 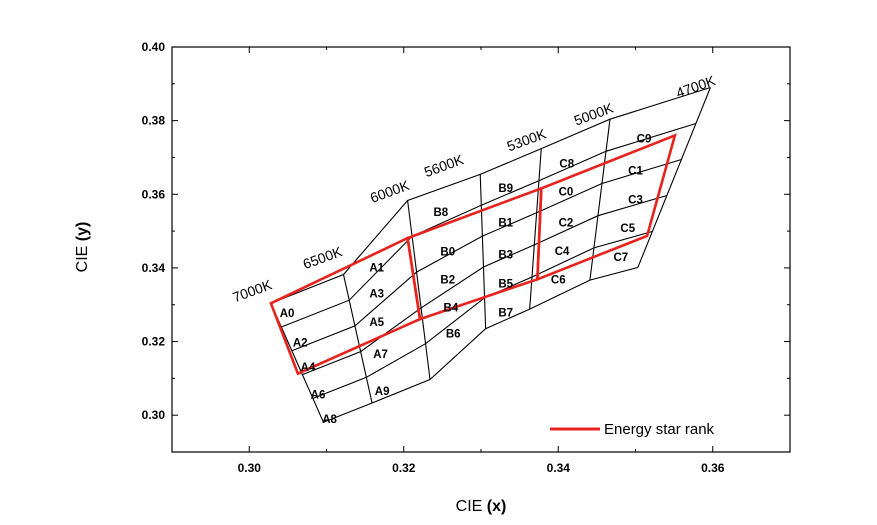 What do you see at coordinates (558, 281) in the screenshot?
I see `bin-label-c6: C6` at bounding box center [558, 281].